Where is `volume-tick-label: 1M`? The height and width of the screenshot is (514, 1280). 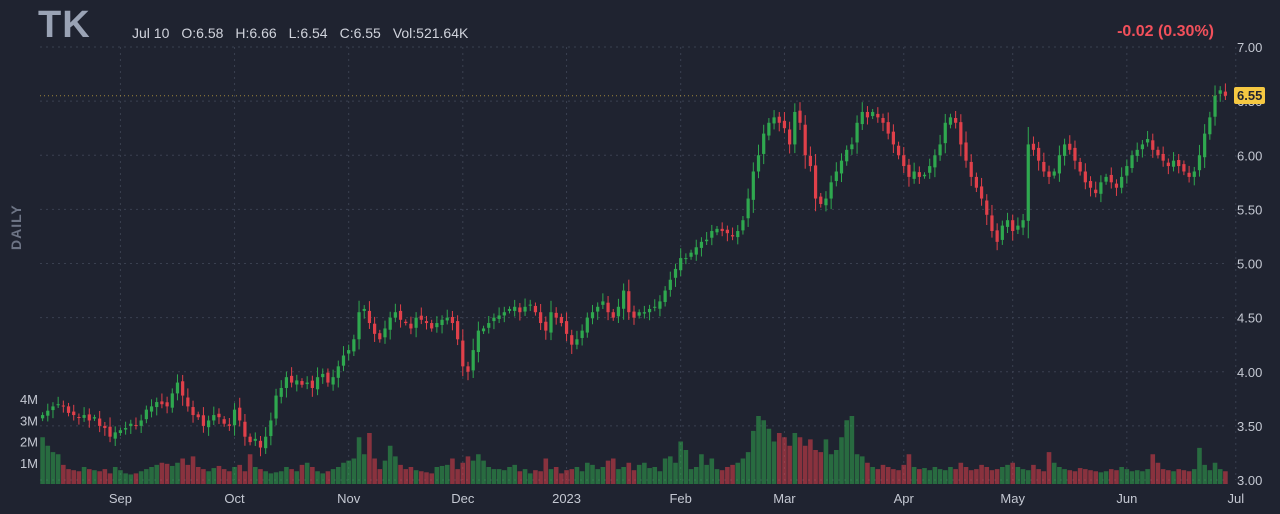 volume-tick-label: 1M is located at coordinates (29, 463).